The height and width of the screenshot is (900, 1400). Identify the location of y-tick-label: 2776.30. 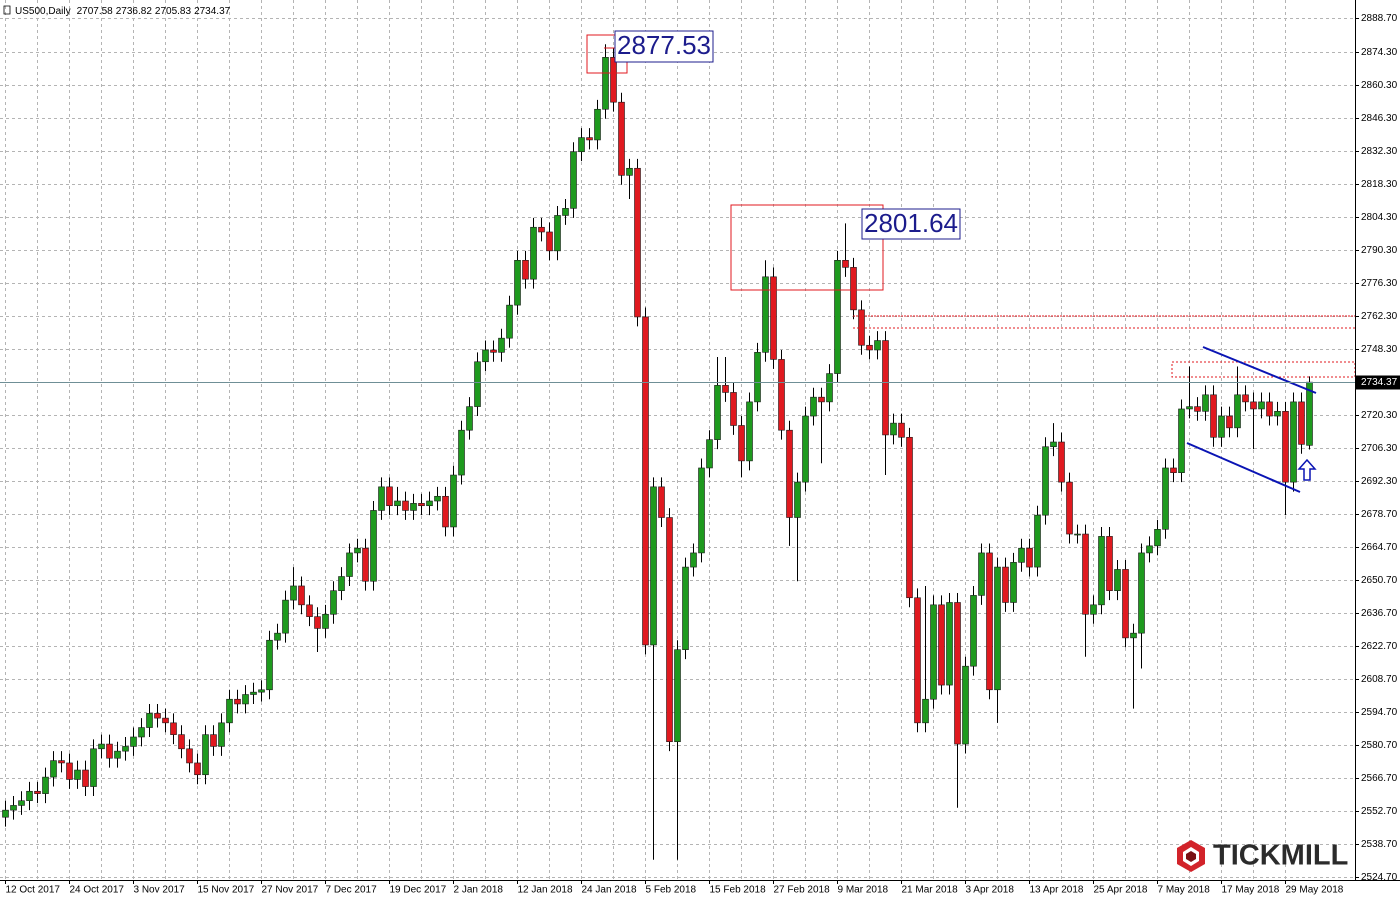
(1379, 283).